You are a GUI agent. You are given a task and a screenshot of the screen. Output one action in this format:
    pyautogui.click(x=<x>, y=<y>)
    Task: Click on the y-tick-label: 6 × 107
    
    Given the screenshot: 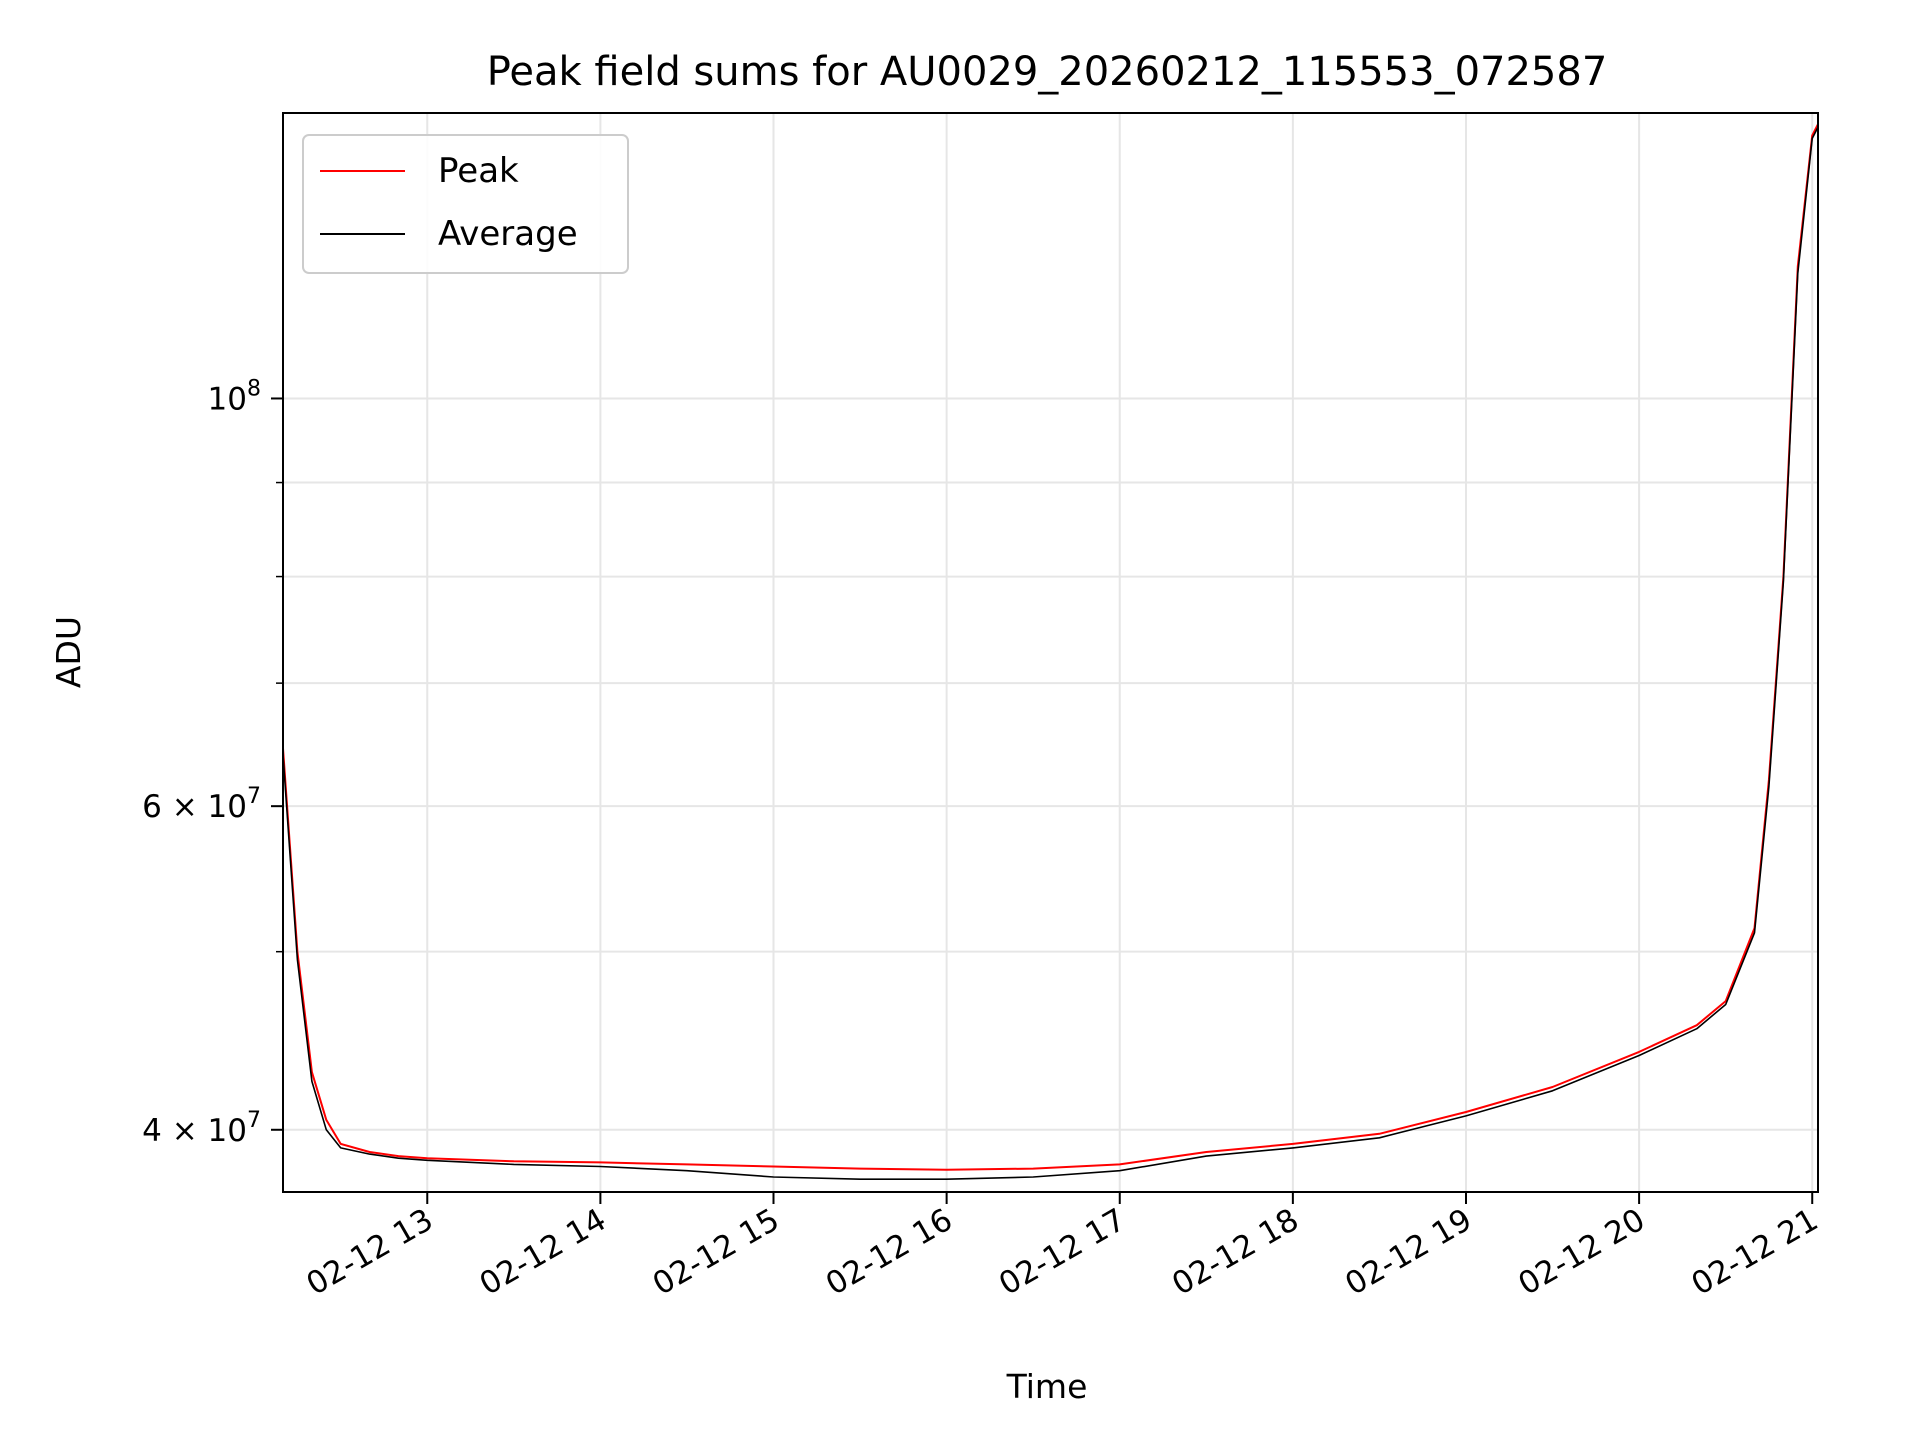 What is the action you would take?
    pyautogui.click(x=201, y=804)
    